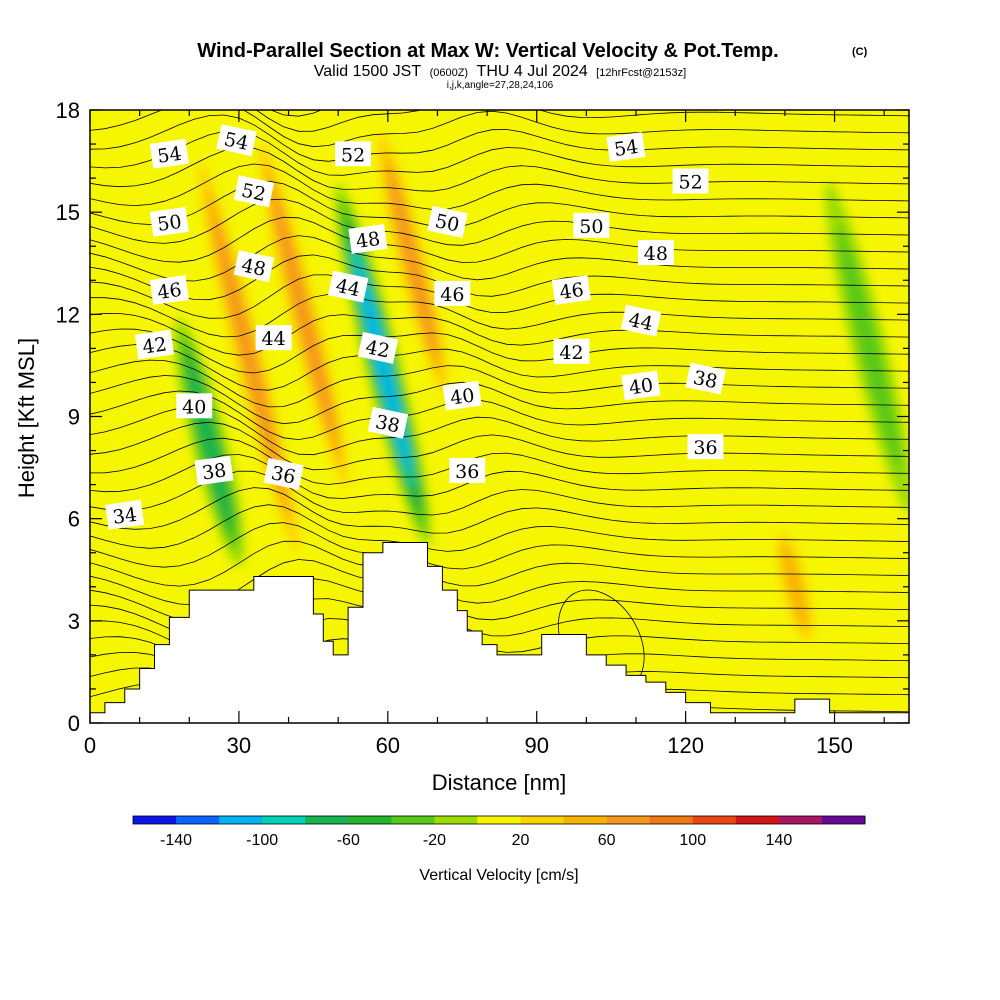 This screenshot has height=1000, width=1000. Describe the element at coordinates (368, 71) in the screenshot. I see `valid-prefix: Valid 1500 JST` at that location.